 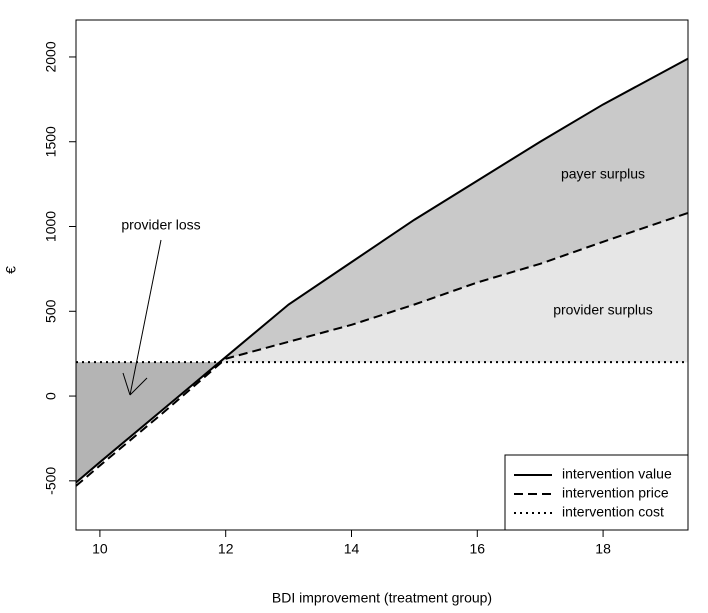 What do you see at coordinates (51, 56) in the screenshot?
I see `y-tick-label: 2000` at bounding box center [51, 56].